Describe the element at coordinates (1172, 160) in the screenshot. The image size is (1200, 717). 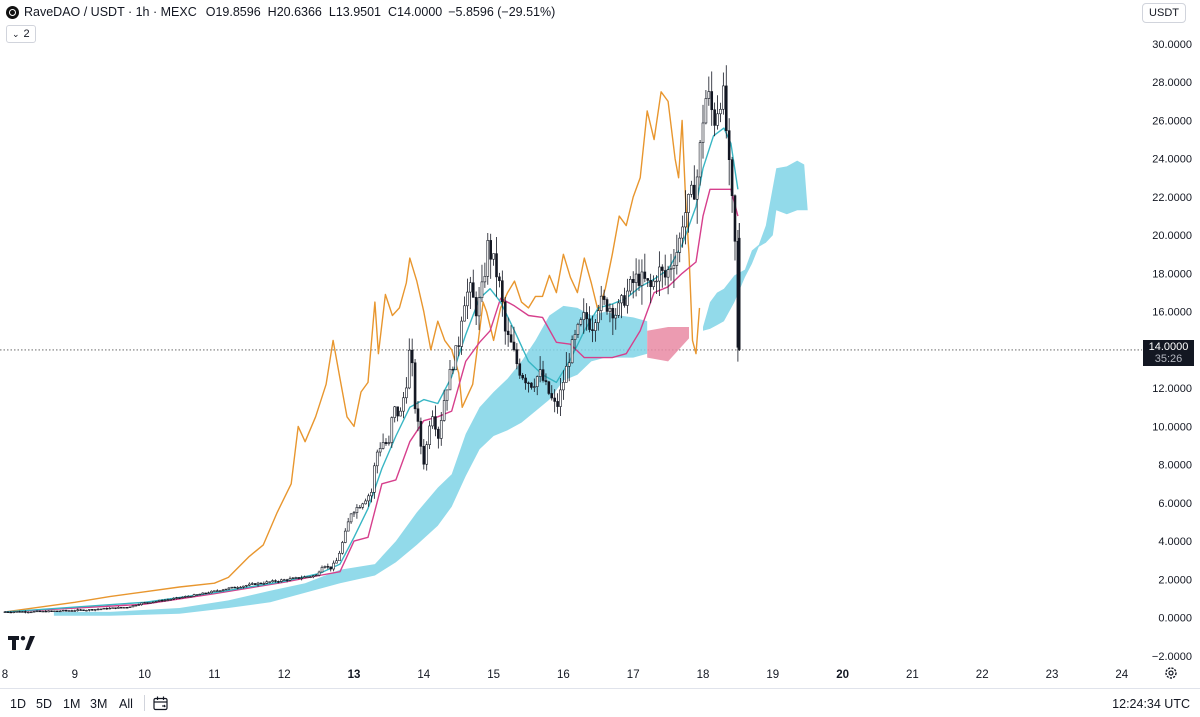
I see `y-tick-label: 24.0000` at that location.